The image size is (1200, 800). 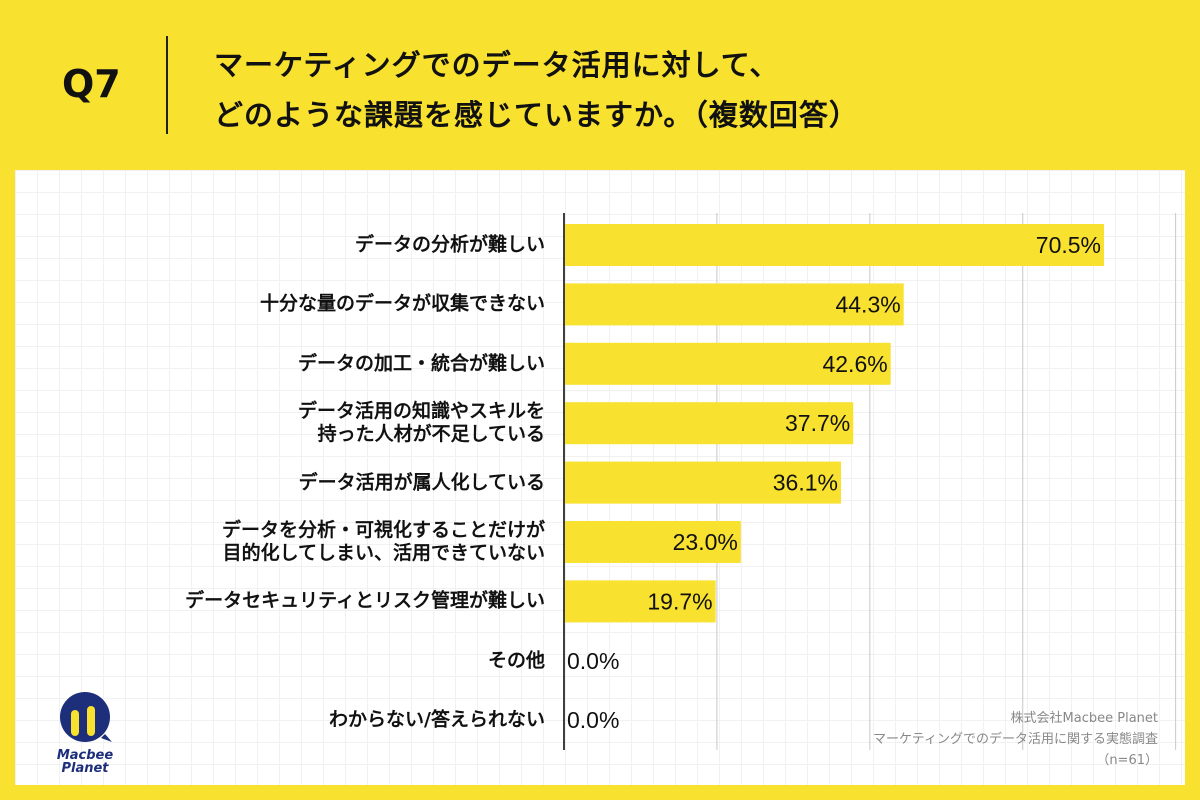 What do you see at coordinates (91, 84) in the screenshot?
I see `question-number: Q7` at bounding box center [91, 84].